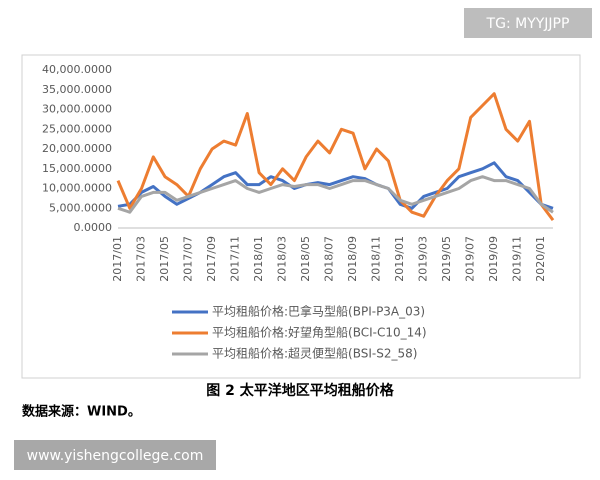 The height and width of the screenshot is (480, 600). I want to click on y-tick-label: 10,000.0000, so click(77, 188).